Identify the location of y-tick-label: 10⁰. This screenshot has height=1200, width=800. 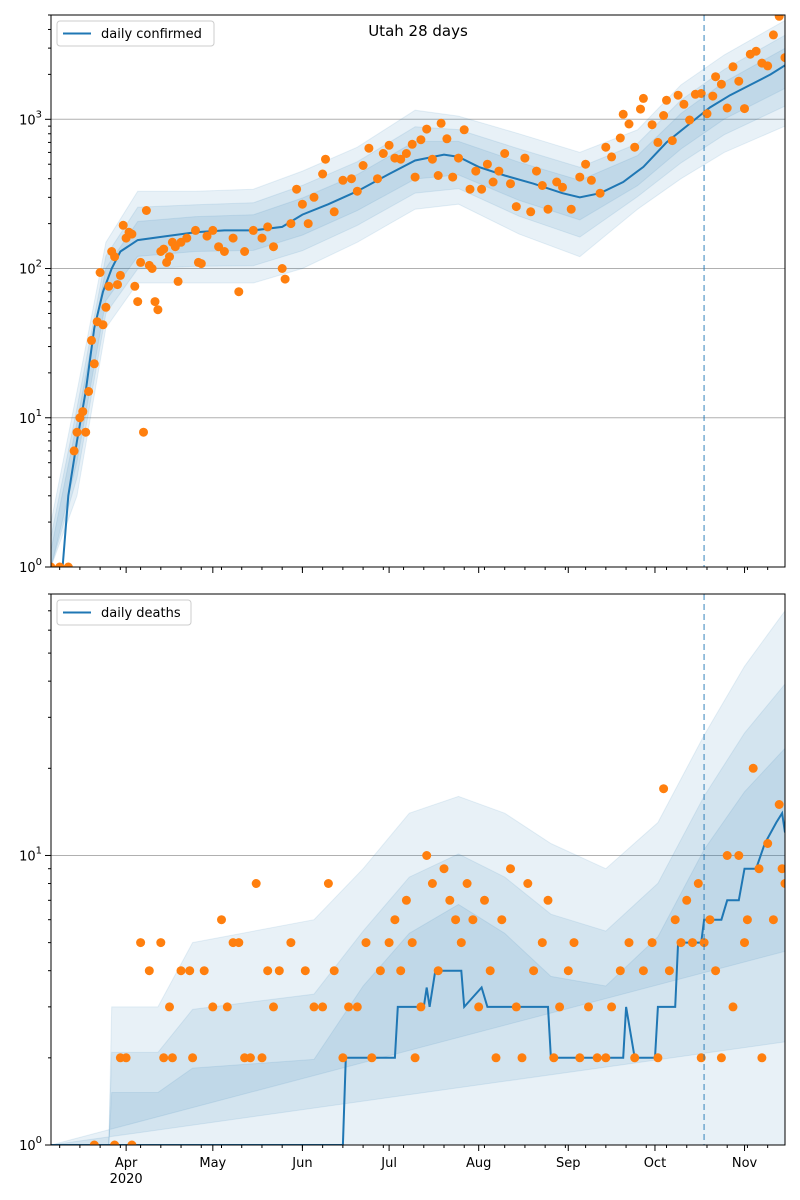
(30, 1144).